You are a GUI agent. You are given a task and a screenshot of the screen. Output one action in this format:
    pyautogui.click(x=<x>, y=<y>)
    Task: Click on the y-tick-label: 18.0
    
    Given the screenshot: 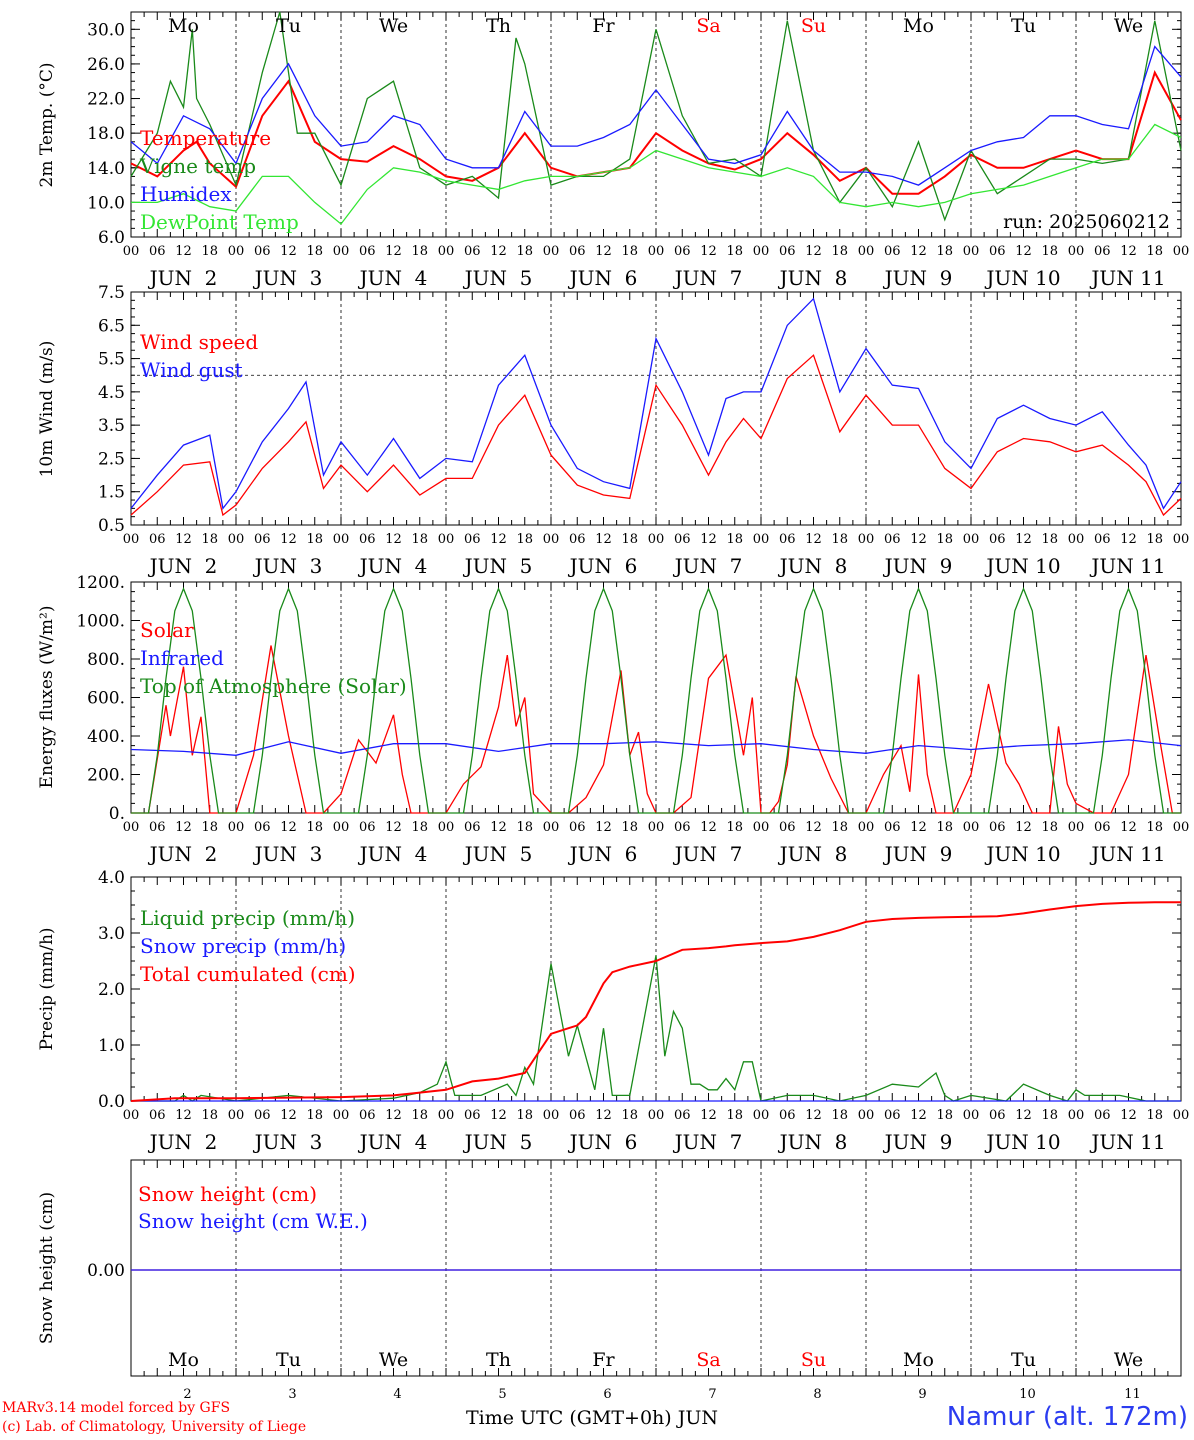 What is the action you would take?
    pyautogui.click(x=106, y=134)
    